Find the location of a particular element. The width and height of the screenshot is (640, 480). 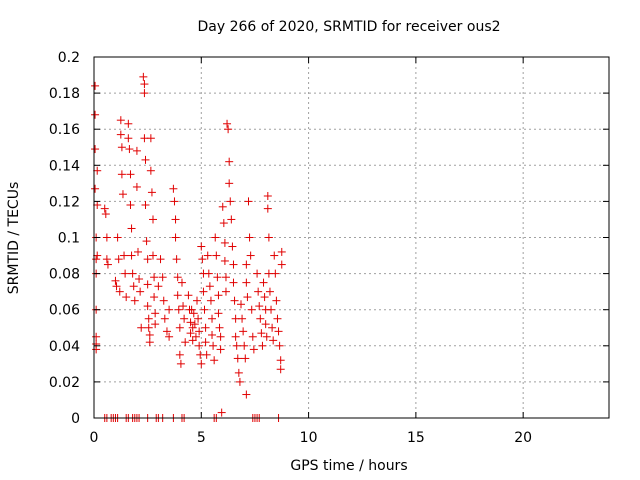

y-tick-label: 0.2 is located at coordinates (69, 58).